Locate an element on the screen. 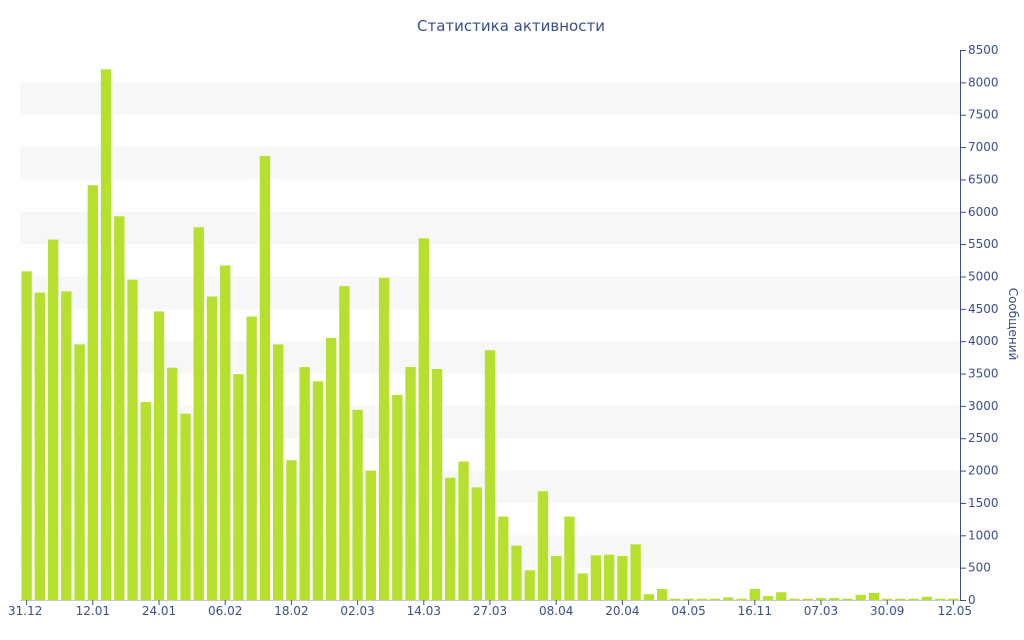  y-tick-label: 3500 is located at coordinates (983, 374).